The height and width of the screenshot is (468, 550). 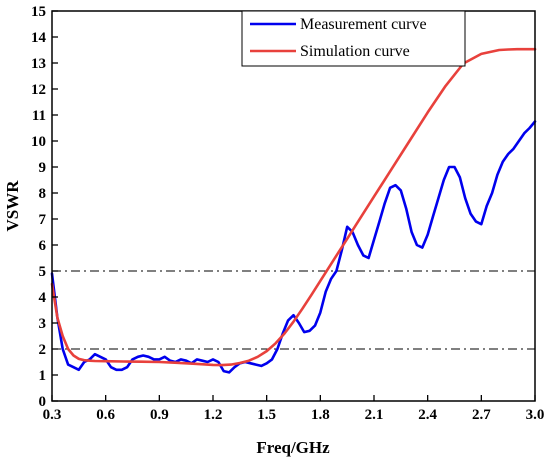 I want to click on y-tick-label: 11, so click(x=39, y=116).